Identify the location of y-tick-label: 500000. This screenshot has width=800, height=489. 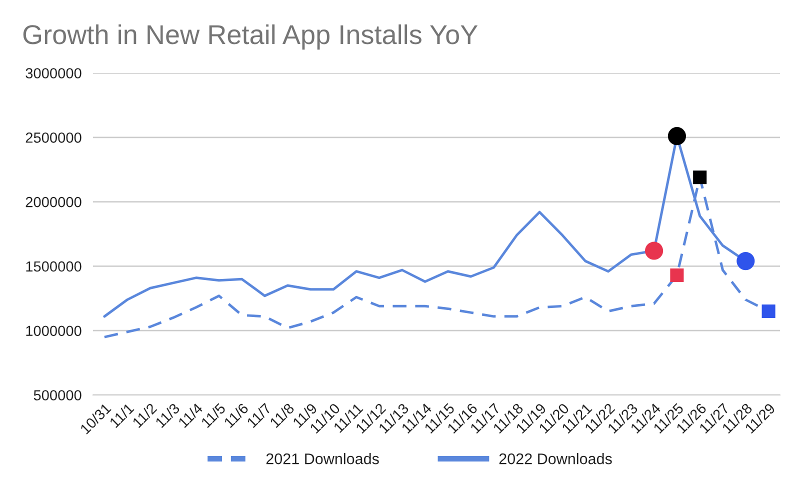
(58, 395).